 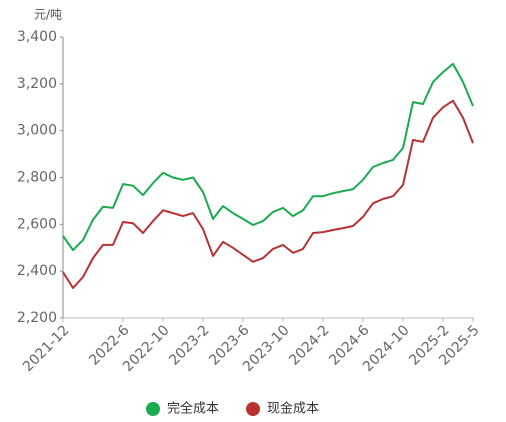 I want to click on legend-text: 完全成本, so click(x=193, y=409).